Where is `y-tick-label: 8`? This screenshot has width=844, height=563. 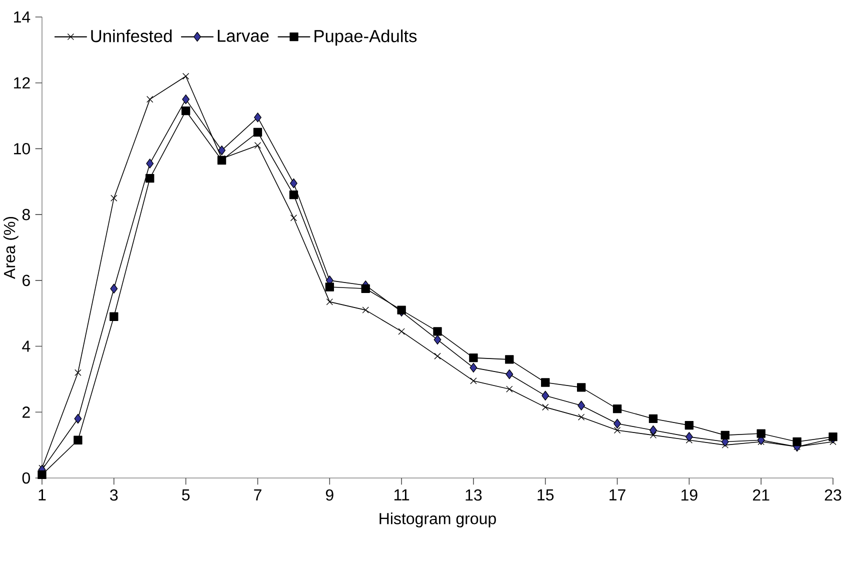
y-tick-label: 8 is located at coordinates (26, 214).